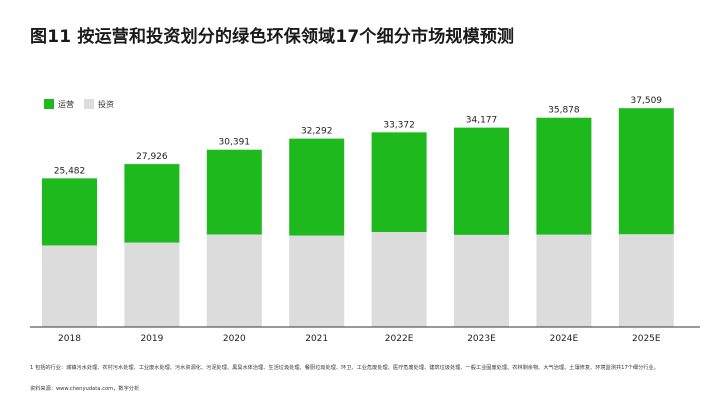  What do you see at coordinates (151, 339) in the screenshot?
I see `x-tick-label-2019: 2019` at bounding box center [151, 339].